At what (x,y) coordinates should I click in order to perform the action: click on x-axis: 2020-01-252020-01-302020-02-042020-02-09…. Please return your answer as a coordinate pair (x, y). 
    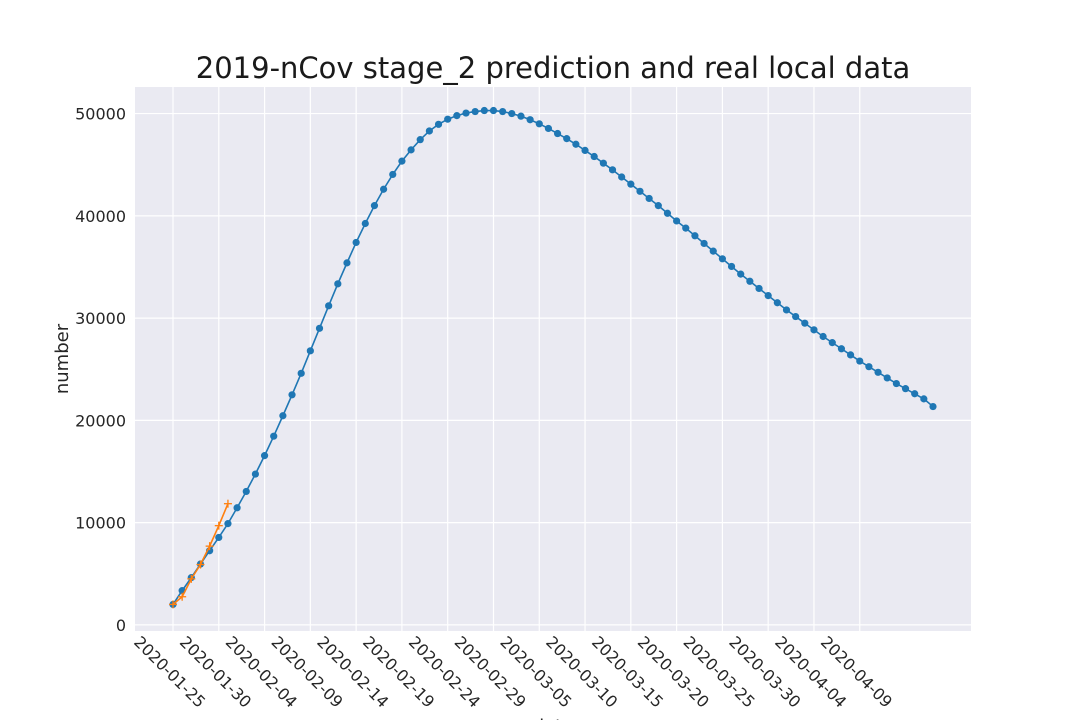
    Looking at the image, I should click on (513, 671).